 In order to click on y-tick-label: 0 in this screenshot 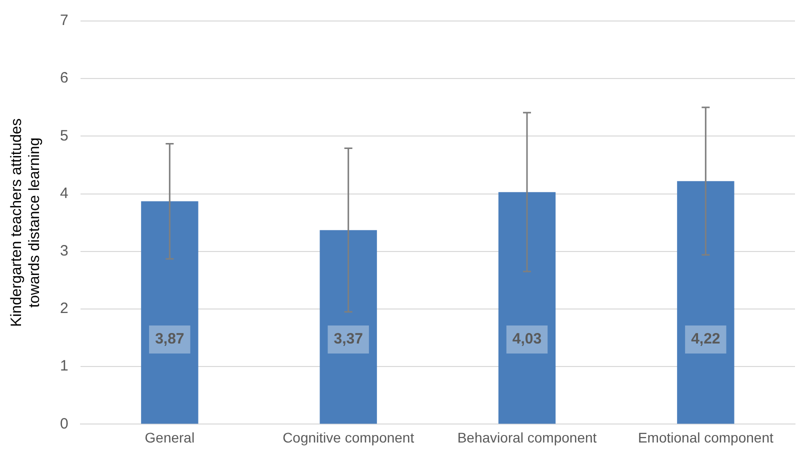, I will do `click(64, 423)`.